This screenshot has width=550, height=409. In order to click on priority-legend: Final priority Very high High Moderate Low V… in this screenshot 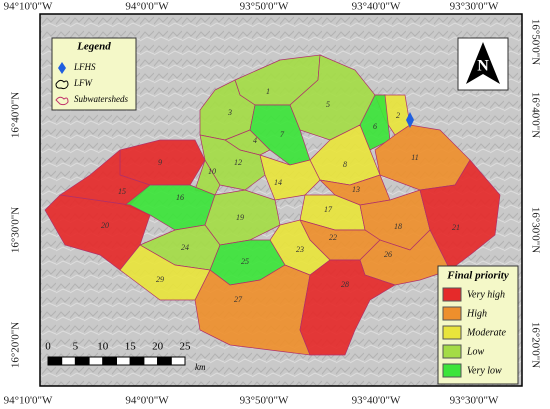, I will do `click(478, 325)`.